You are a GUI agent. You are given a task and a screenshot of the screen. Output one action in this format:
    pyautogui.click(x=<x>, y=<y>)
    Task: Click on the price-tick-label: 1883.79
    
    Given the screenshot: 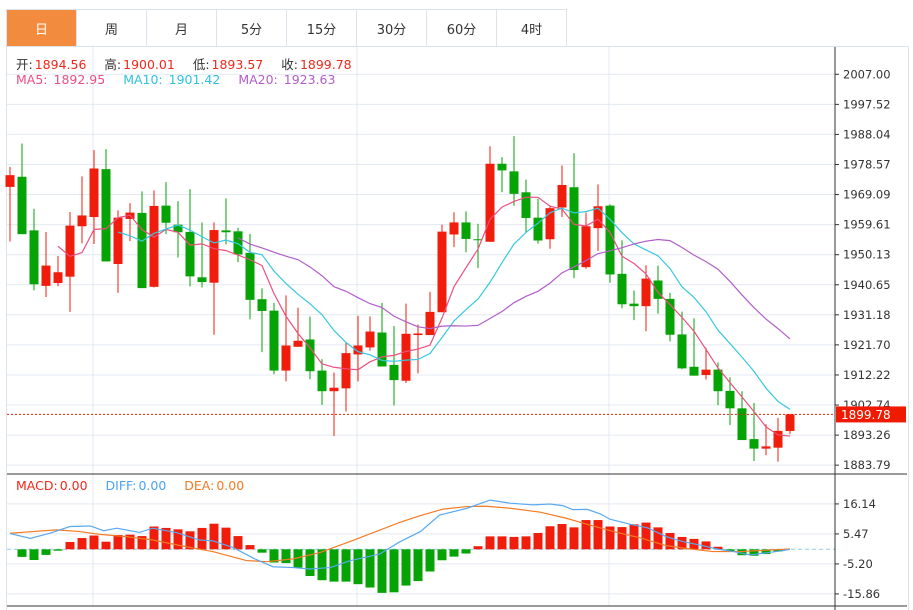 What is the action you would take?
    pyautogui.click(x=867, y=465)
    